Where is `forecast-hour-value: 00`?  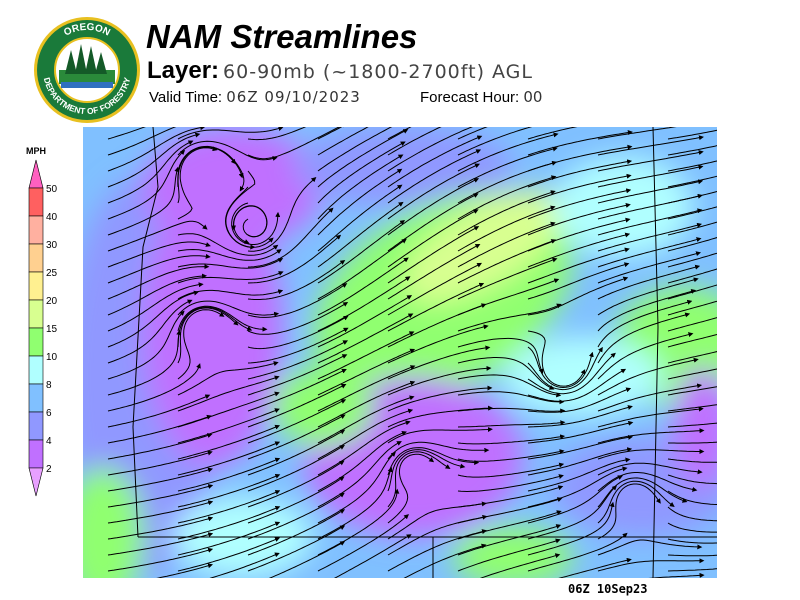 forecast-hour-value: 00 is located at coordinates (533, 97).